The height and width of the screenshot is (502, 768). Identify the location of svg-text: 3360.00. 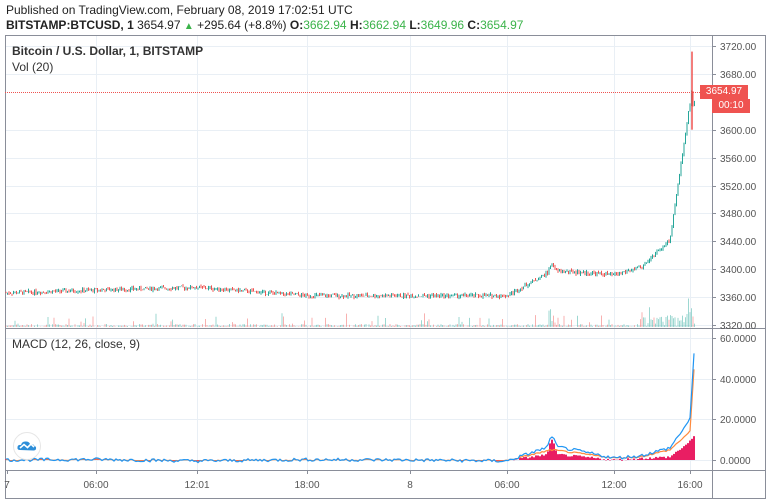
(738, 298).